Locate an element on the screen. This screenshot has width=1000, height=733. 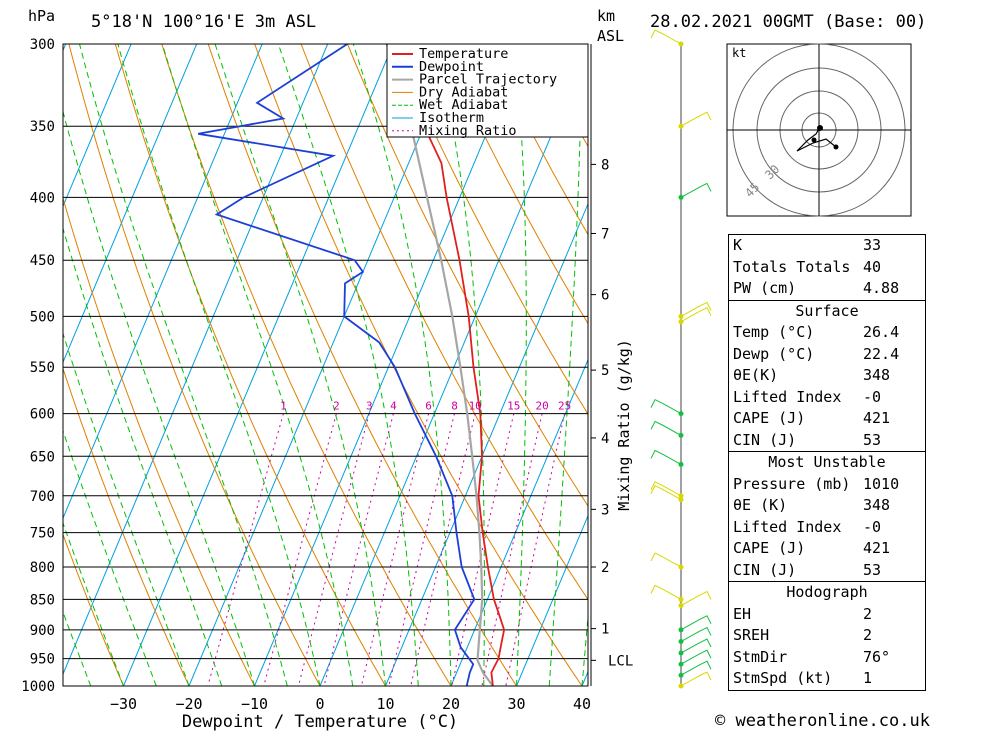
hodograph-trace is located at coordinates (816, 139).